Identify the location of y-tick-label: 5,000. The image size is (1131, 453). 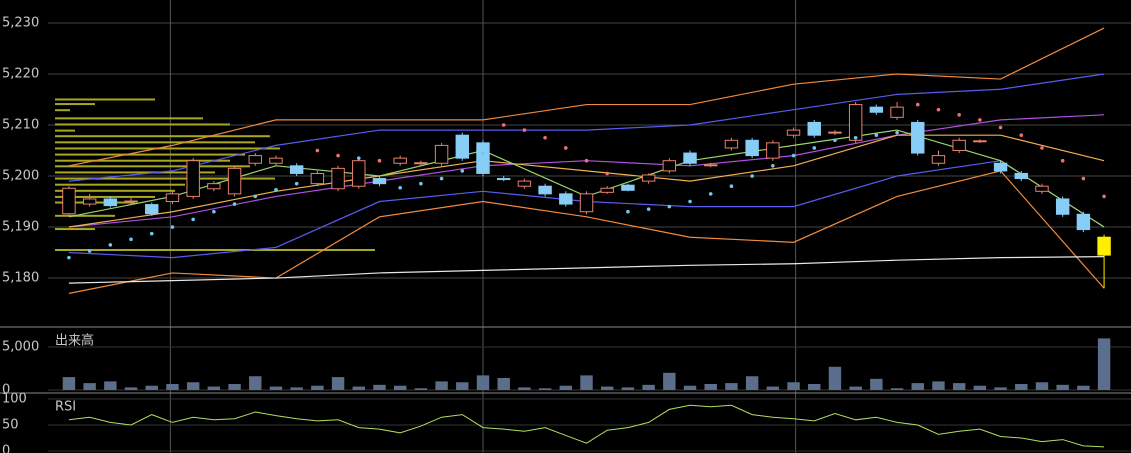
(20, 346).